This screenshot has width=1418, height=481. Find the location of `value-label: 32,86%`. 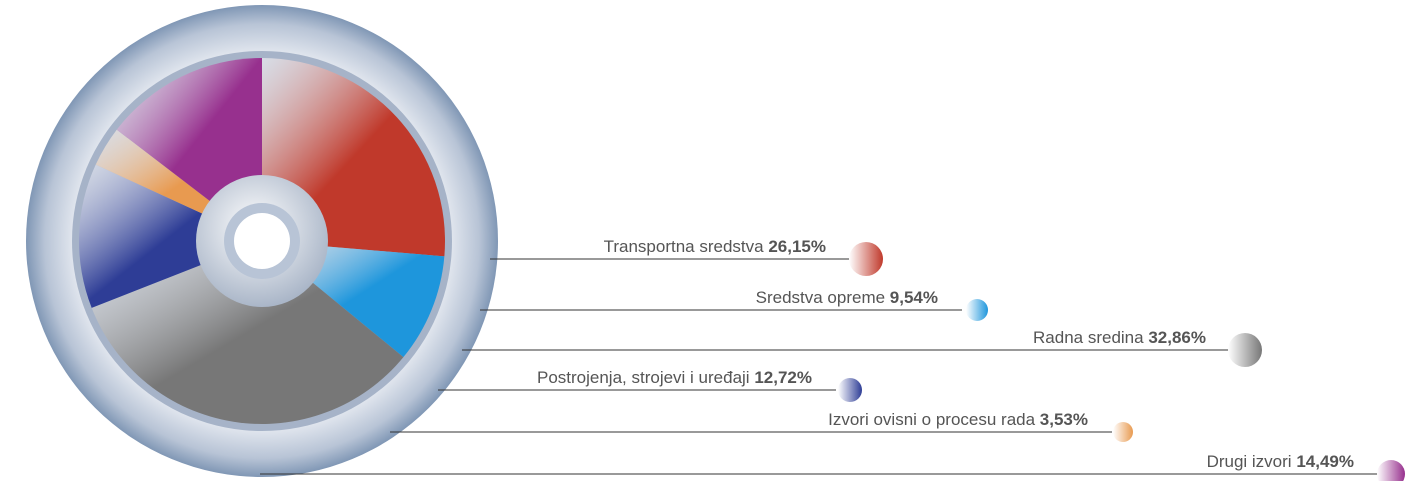

value-label: 32,86% is located at coordinates (1177, 337).